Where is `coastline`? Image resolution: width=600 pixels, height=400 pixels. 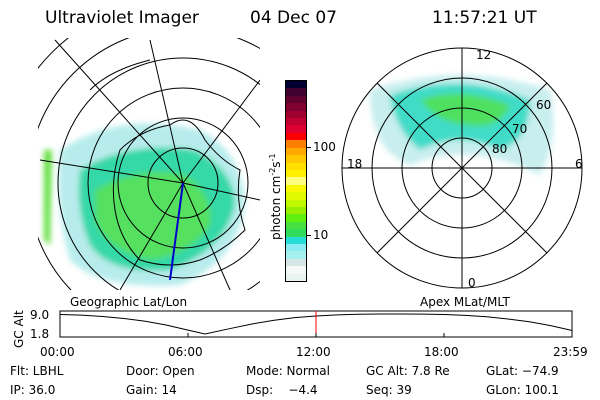
coastline is located at coordinates (179, 192).